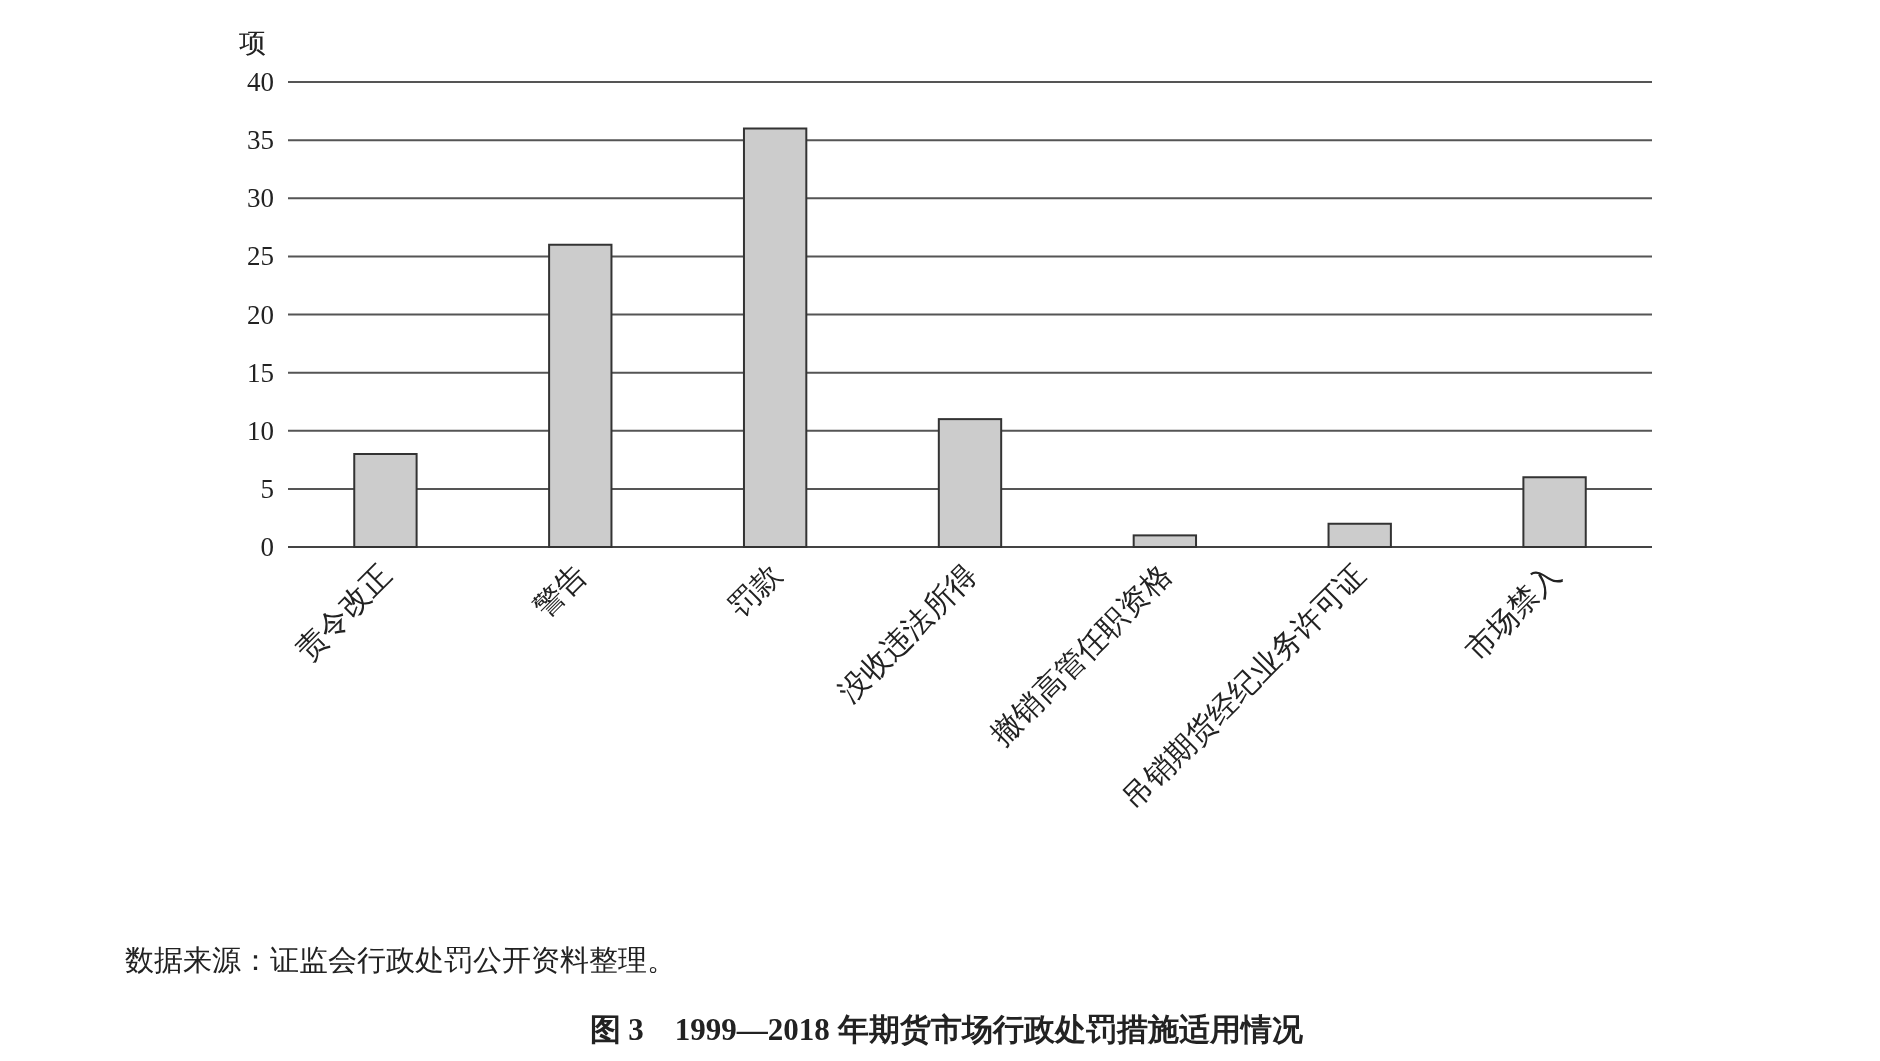 The width and height of the screenshot is (1880, 1061). Describe the element at coordinates (260, 140) in the screenshot. I see `y-tick-label: 35` at that location.